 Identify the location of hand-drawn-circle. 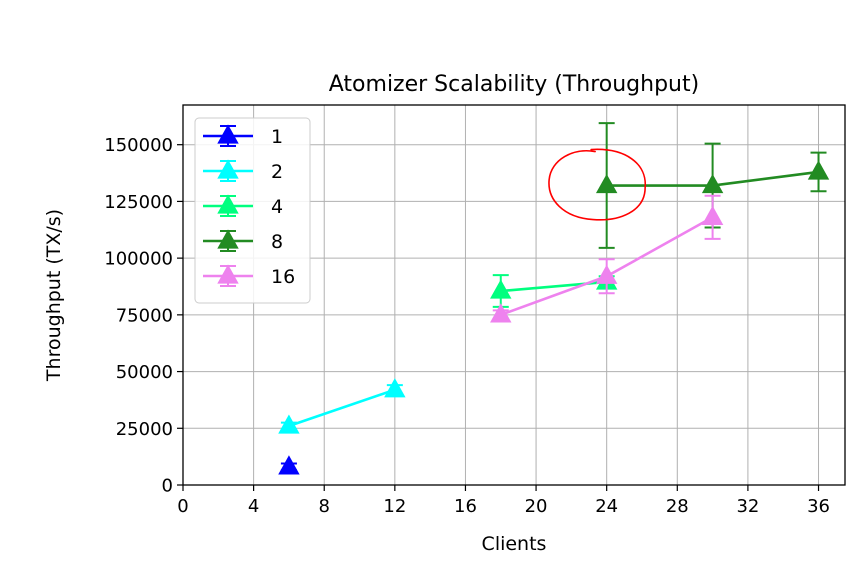
(597, 184).